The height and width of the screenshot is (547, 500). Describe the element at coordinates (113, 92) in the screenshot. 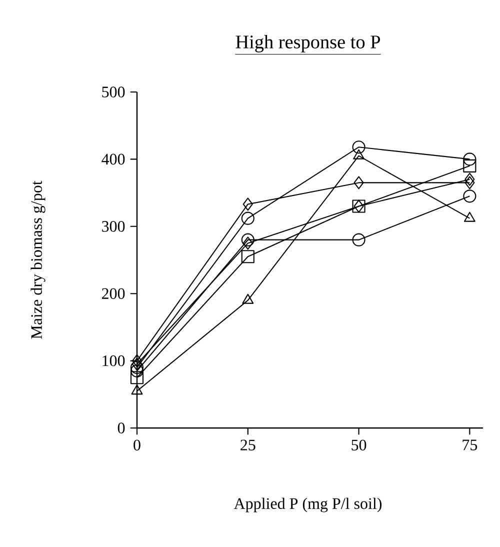

I see `y-tick-label: 500` at that location.